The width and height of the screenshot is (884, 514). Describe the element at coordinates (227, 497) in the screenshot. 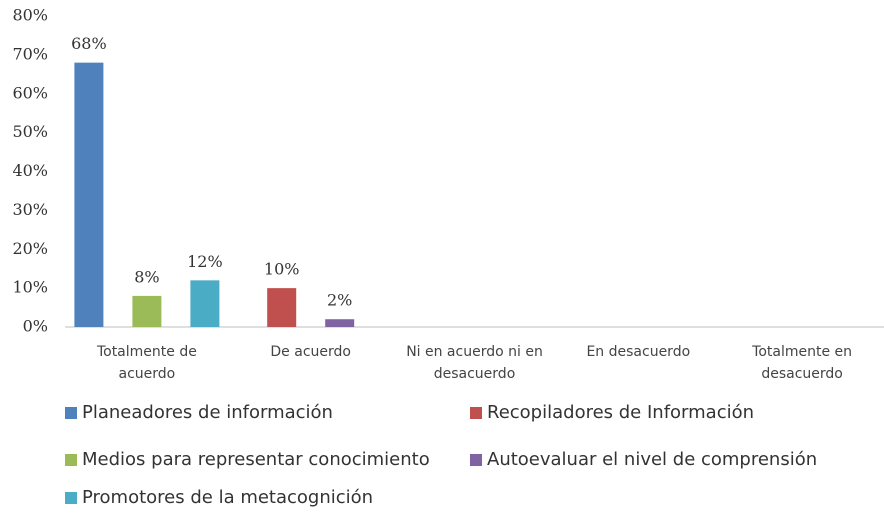

I see `legend-label: Promotores de la metacognición` at that location.